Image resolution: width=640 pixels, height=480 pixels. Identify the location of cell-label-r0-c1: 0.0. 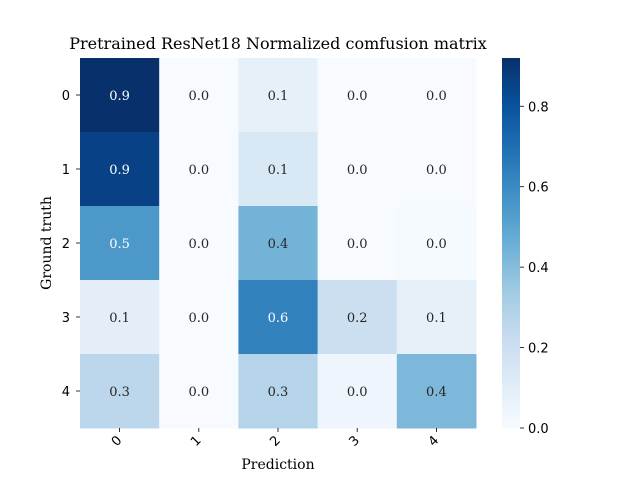
(198, 96).